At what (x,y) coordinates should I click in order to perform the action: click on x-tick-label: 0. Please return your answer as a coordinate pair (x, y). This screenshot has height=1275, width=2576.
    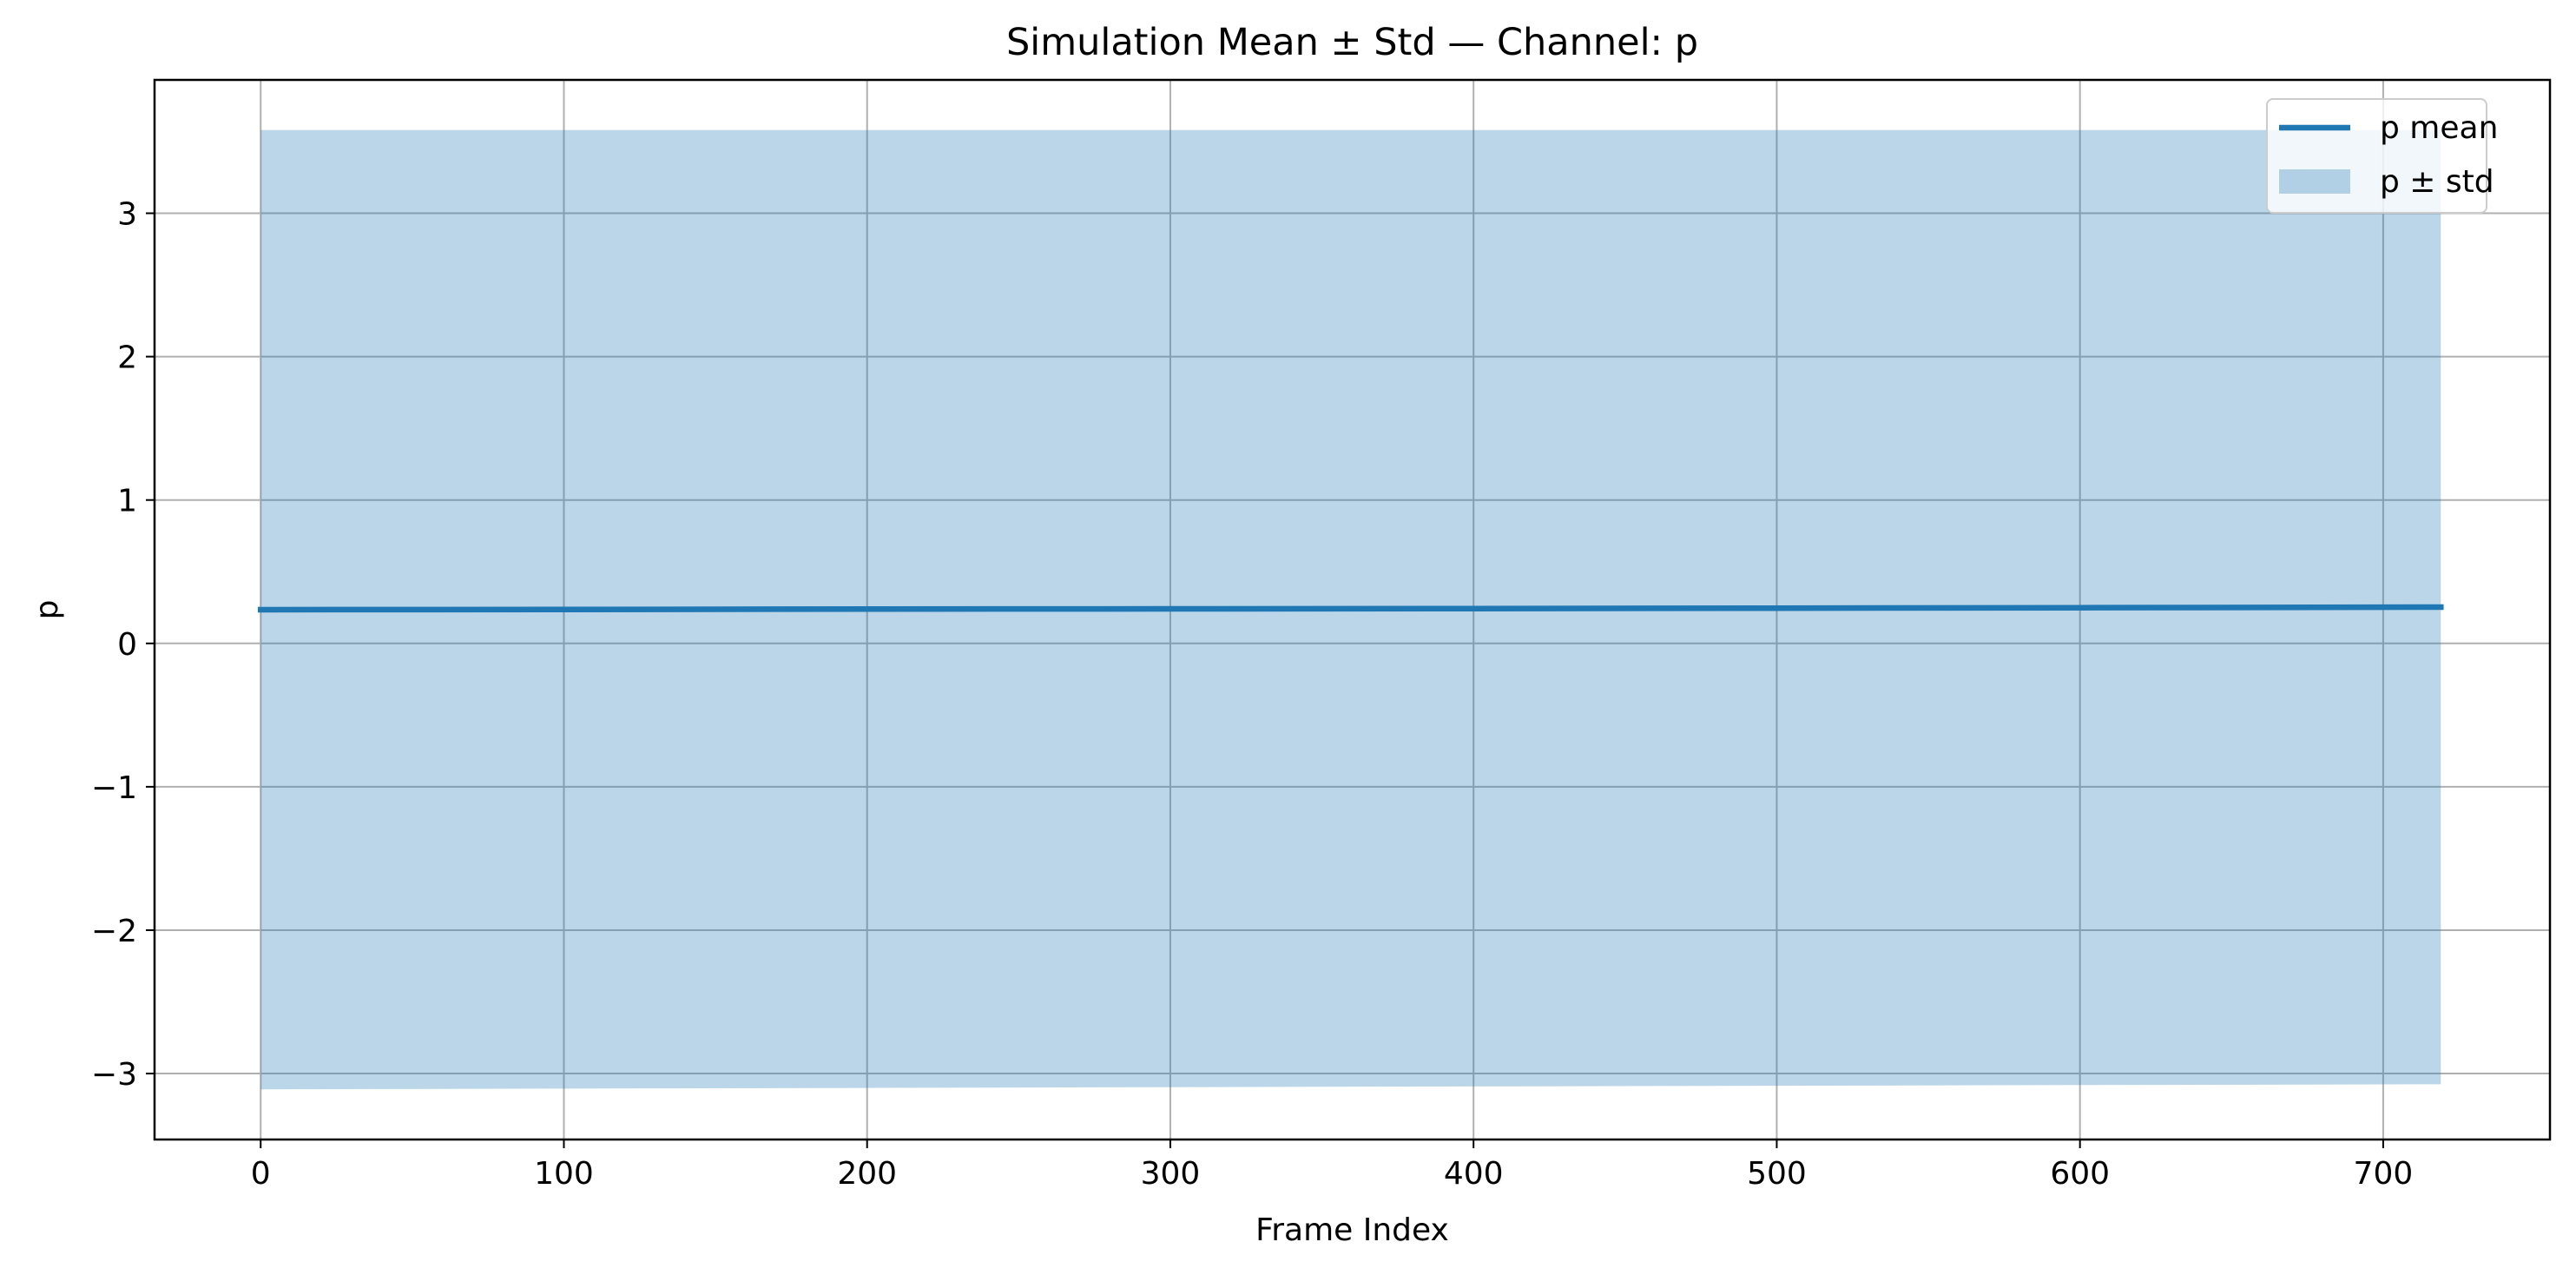
    Looking at the image, I should click on (261, 1174).